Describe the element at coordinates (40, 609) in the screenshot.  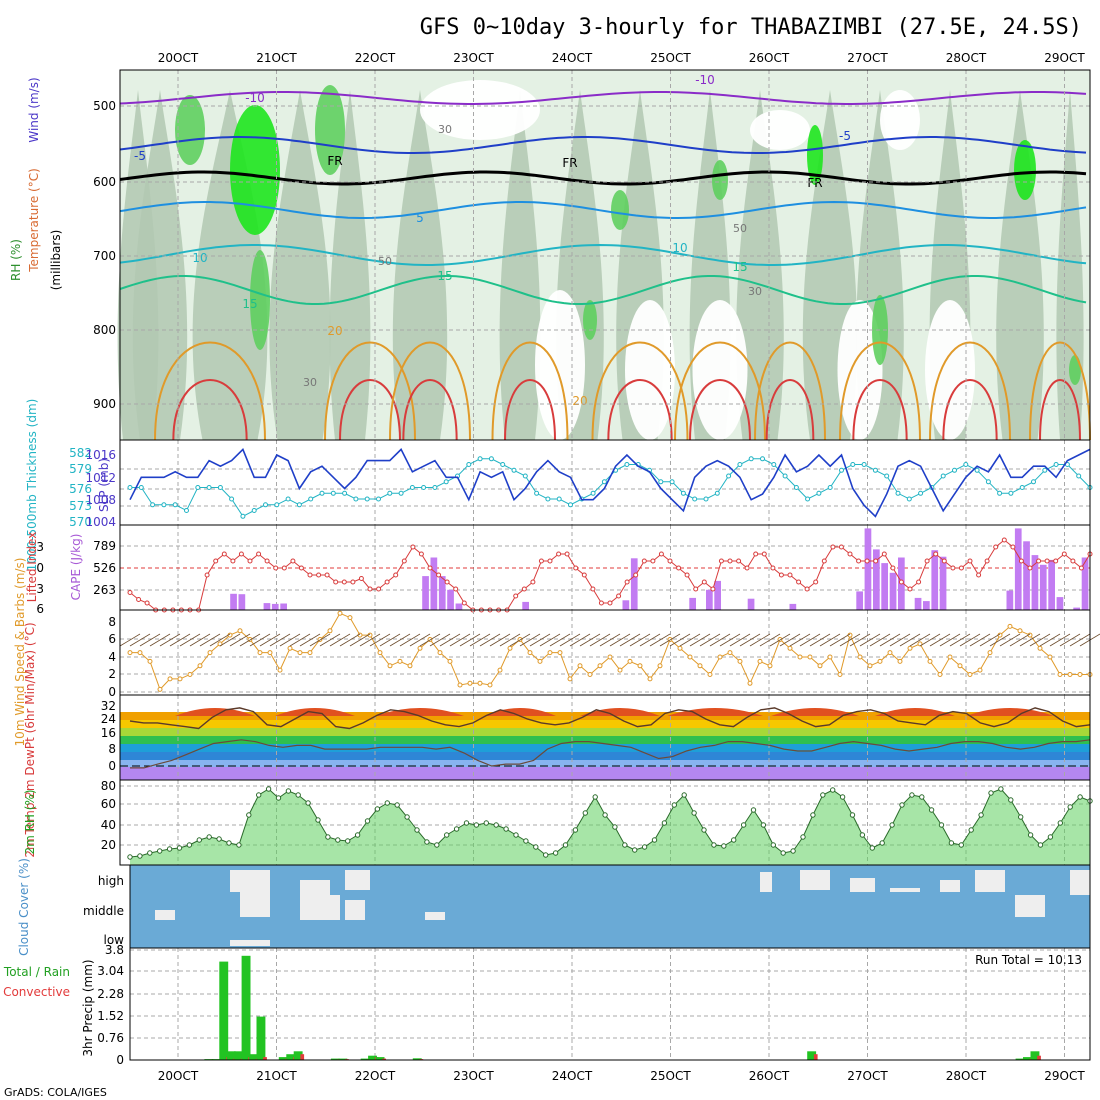
I see `li-tick-3: 6` at that location.